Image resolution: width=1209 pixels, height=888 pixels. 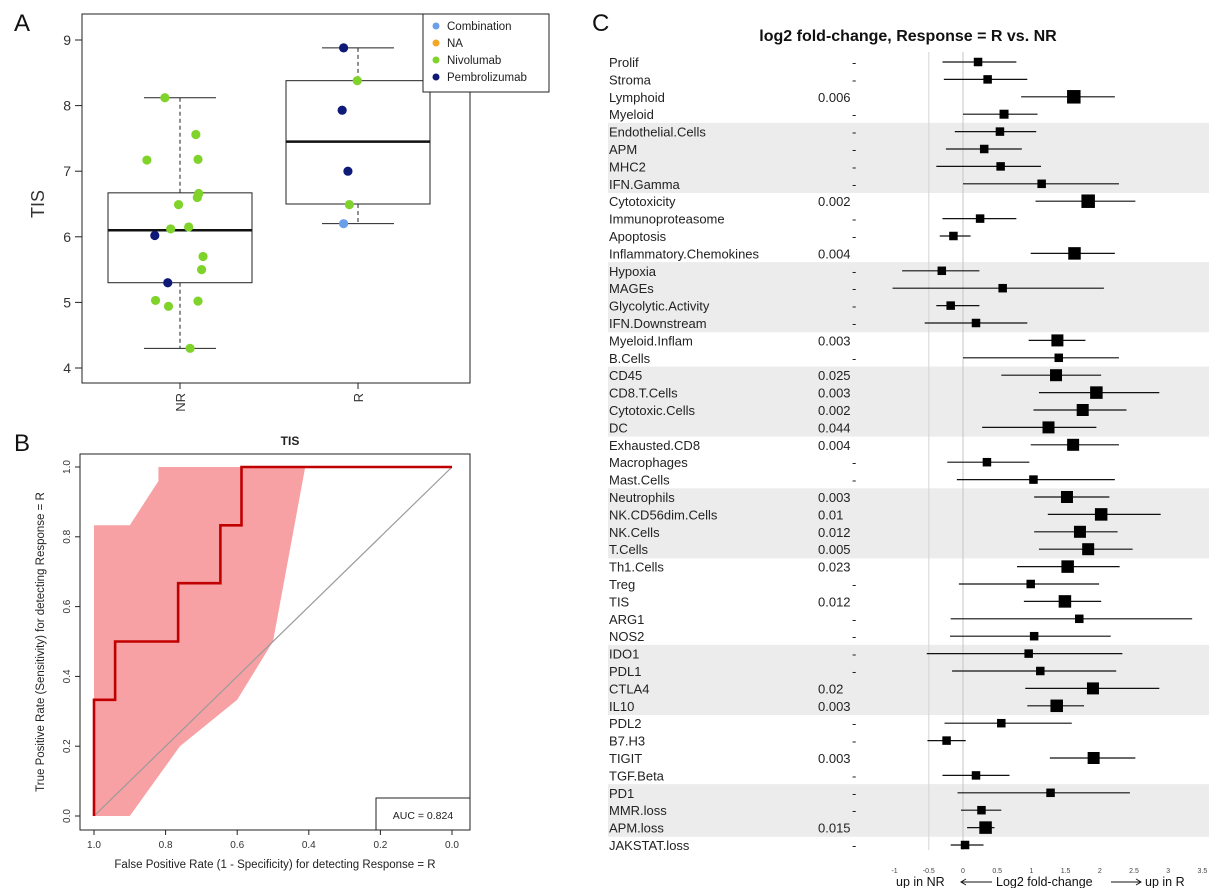 What do you see at coordinates (621, 793) in the screenshot?
I see `row-label: PD1` at bounding box center [621, 793].